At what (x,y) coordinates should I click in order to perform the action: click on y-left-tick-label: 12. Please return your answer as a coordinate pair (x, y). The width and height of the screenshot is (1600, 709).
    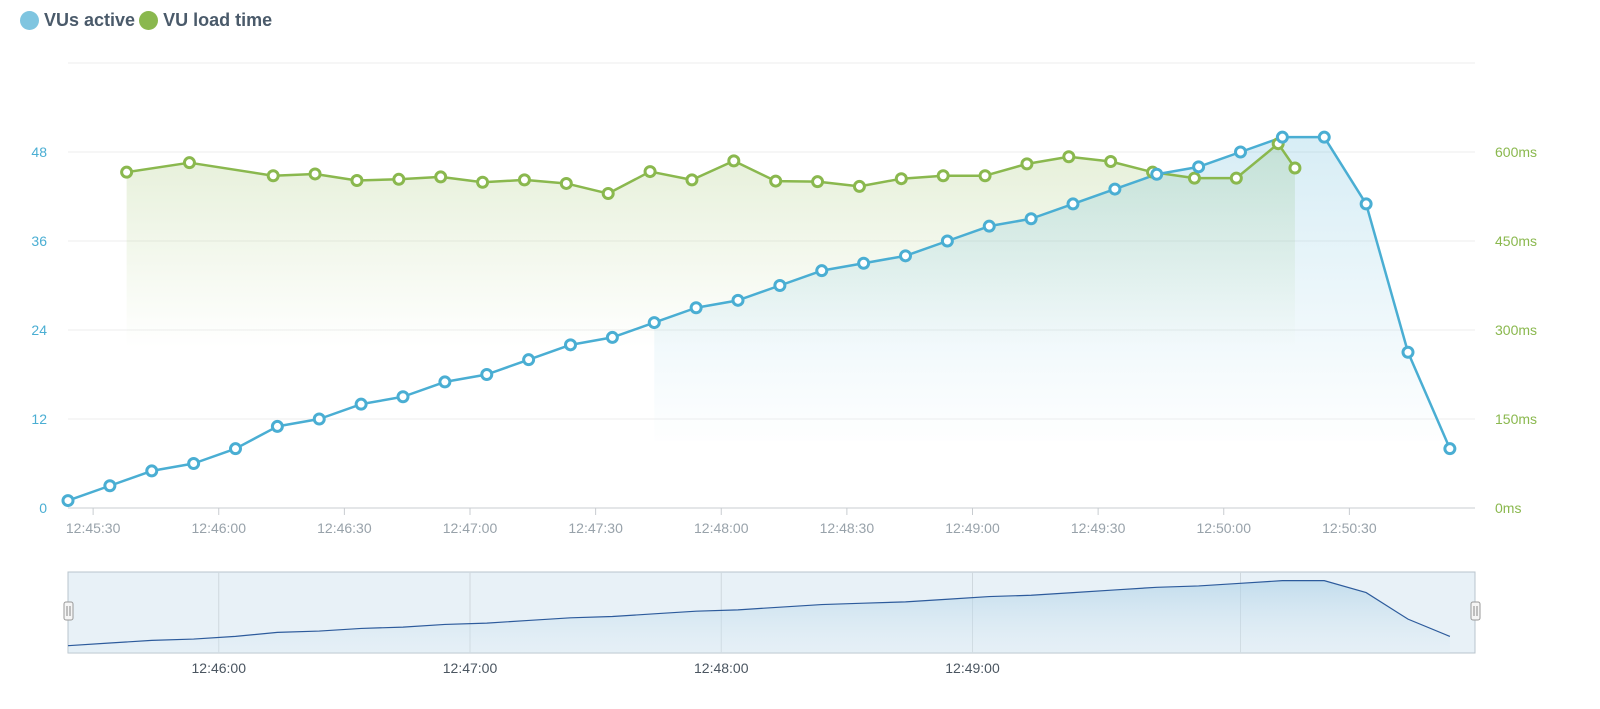
    Looking at the image, I should click on (39, 419).